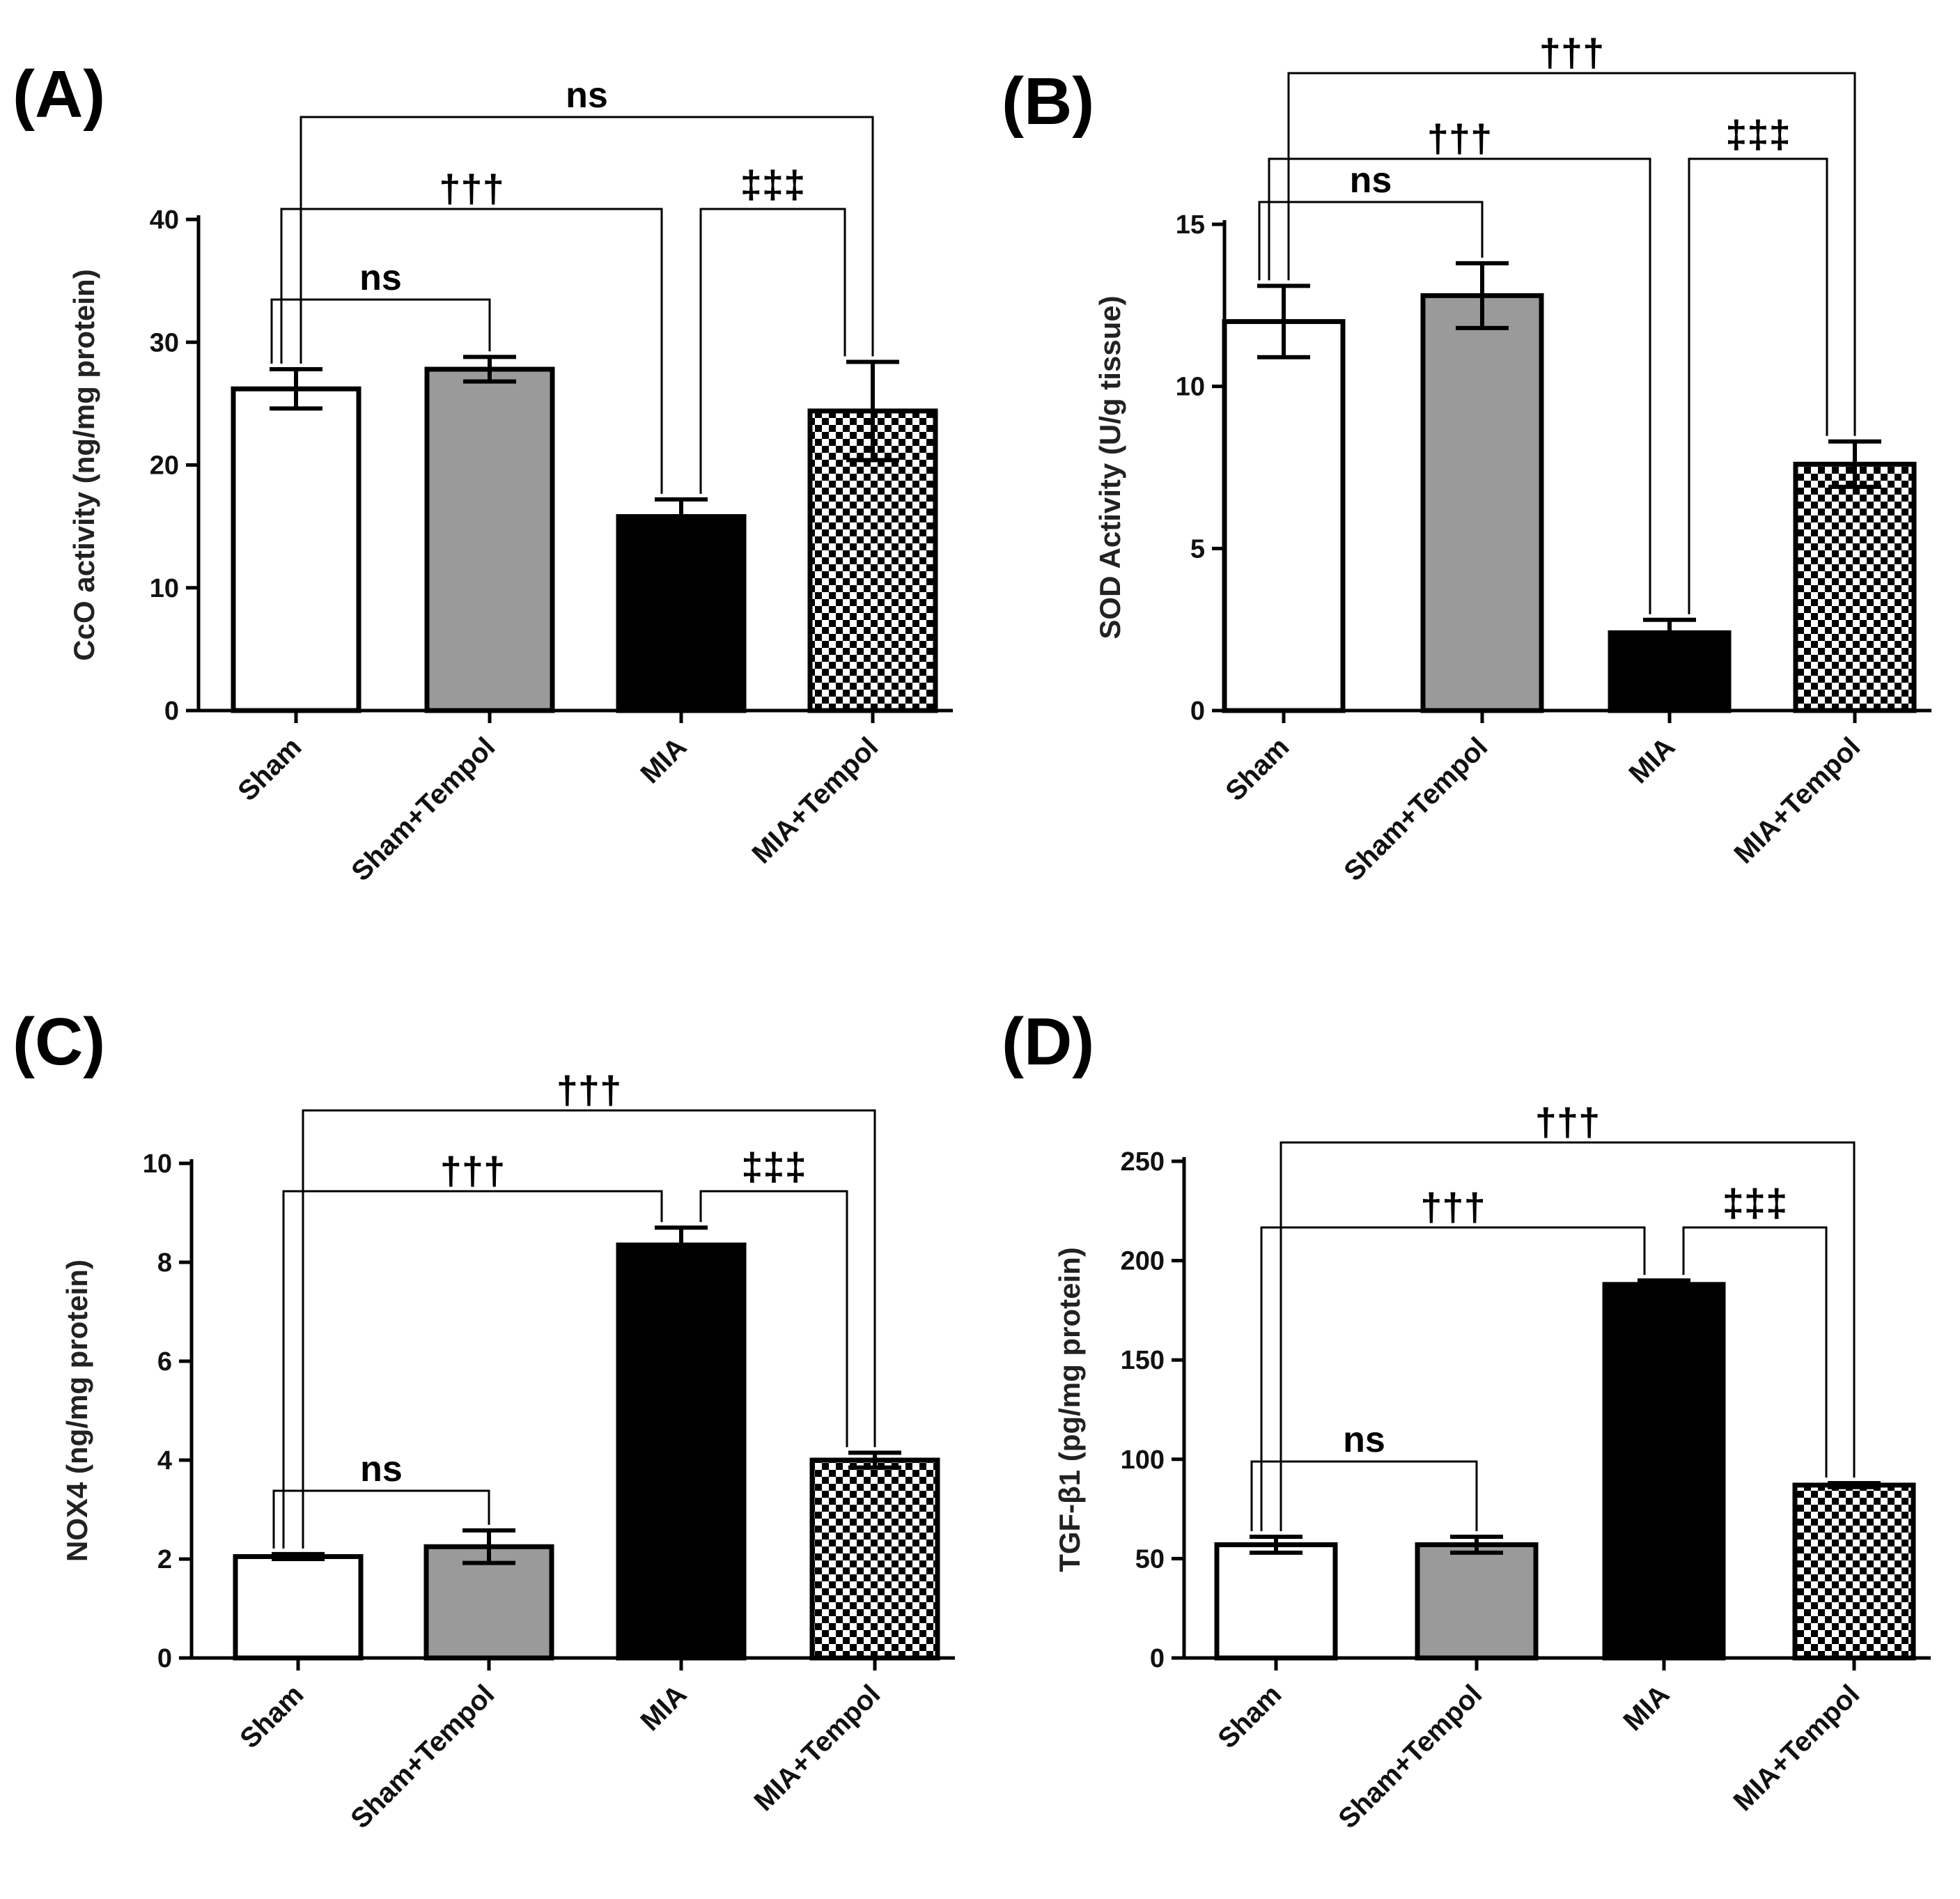 This screenshot has width=1960, height=1899. What do you see at coordinates (1143, 1360) in the screenshot?
I see `y-tick-label: 150` at bounding box center [1143, 1360].